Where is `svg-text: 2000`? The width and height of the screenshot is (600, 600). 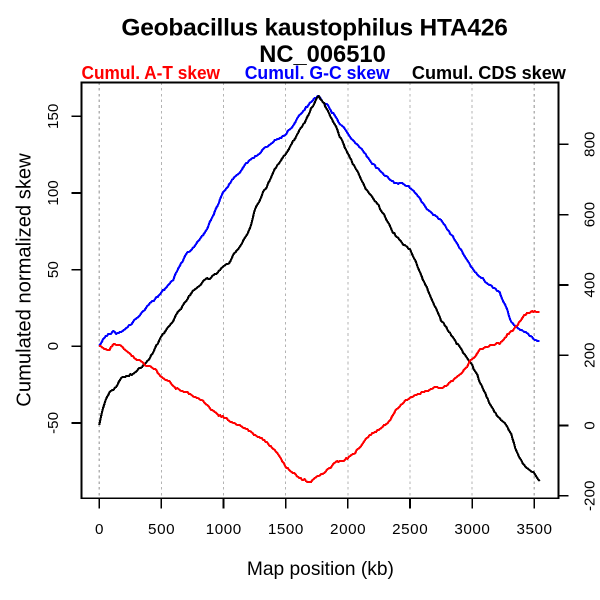 svg-text: 2000 is located at coordinates (348, 529).